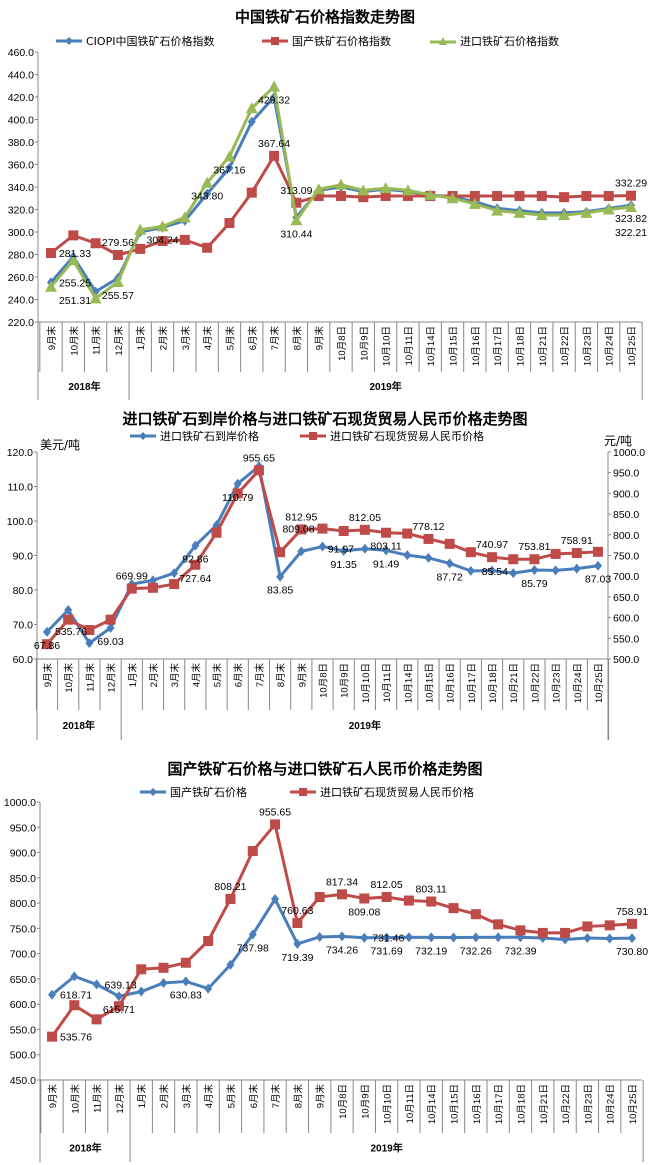  Describe the element at coordinates (90, 677) in the screenshot. I see `x-tick-label: 11月末` at that location.